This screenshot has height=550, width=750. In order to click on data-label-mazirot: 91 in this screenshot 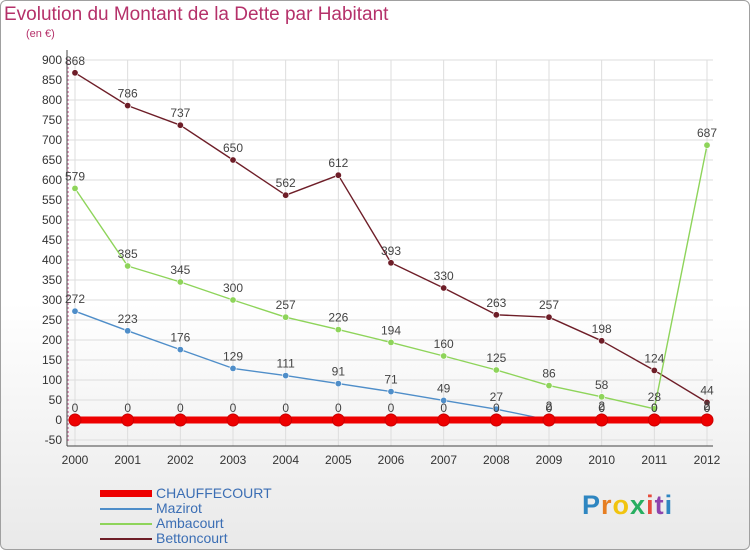, I will do `click(339, 372)`.